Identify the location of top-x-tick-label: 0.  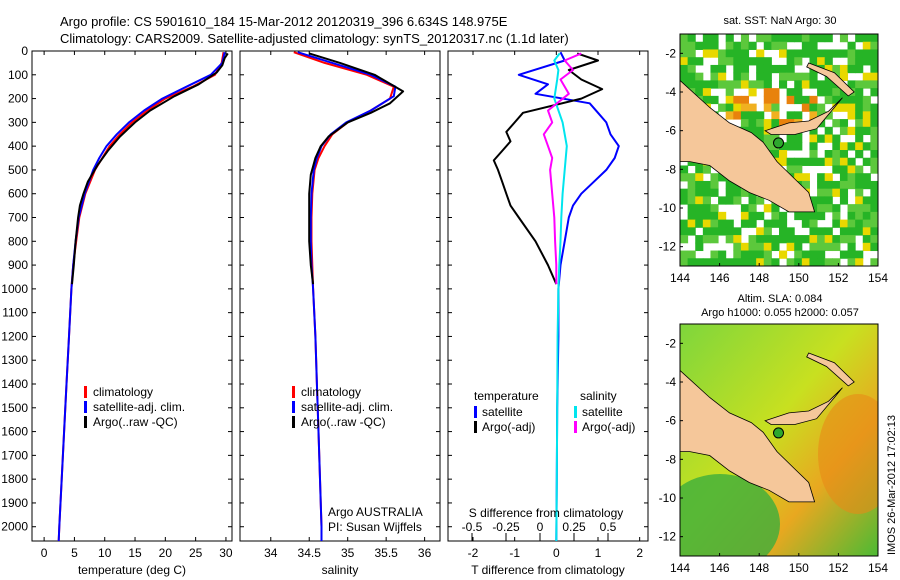
(540, 527).